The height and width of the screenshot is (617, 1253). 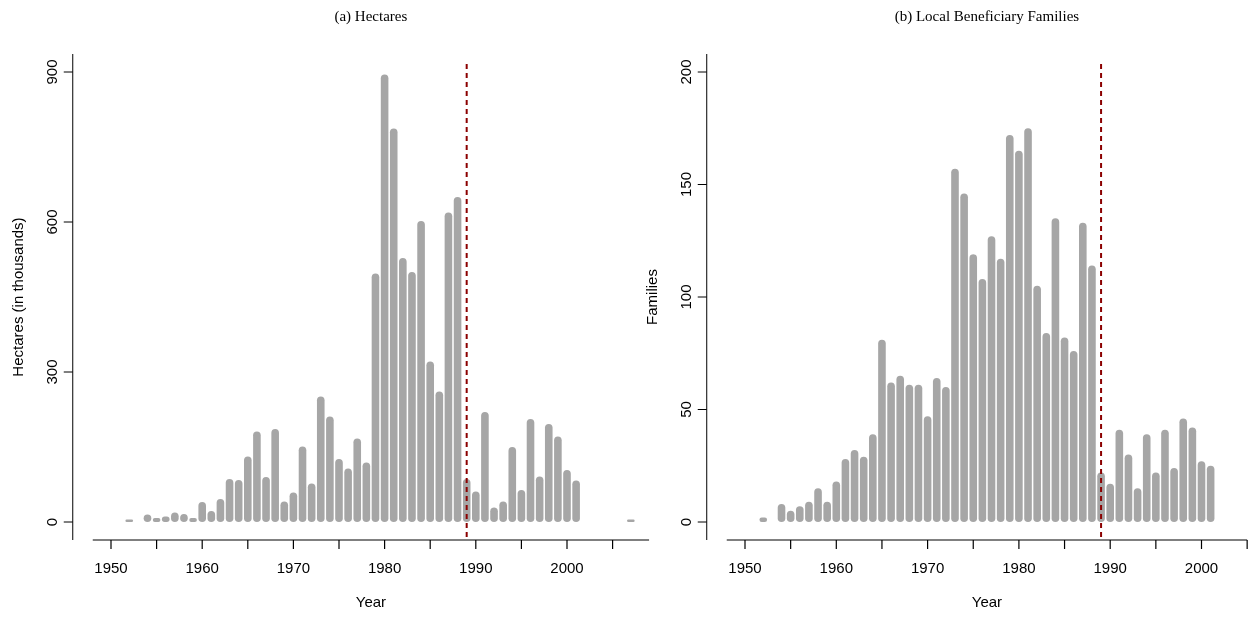 I want to click on y-axis-title: Hectares (in thousands), so click(x=17, y=297).